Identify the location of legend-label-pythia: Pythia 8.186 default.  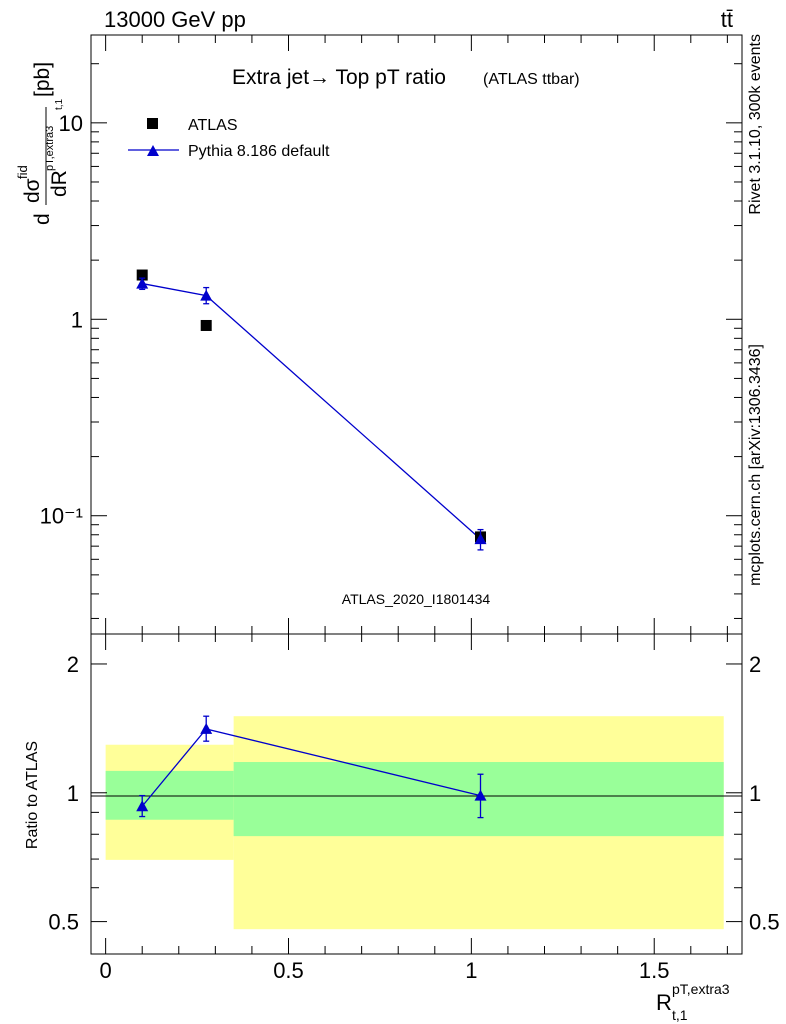
(259, 151).